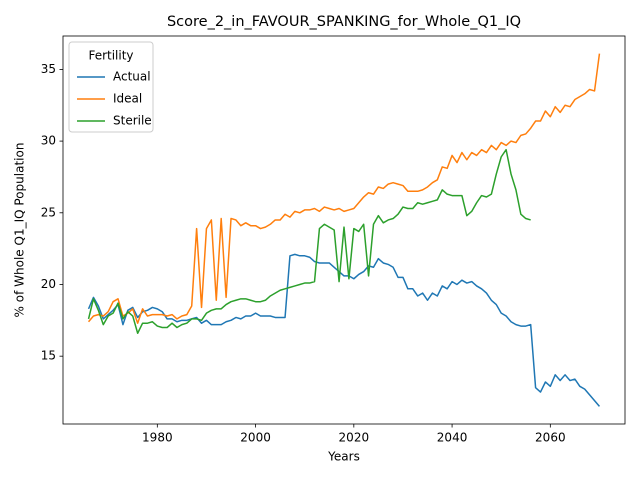 This screenshot has width=640, height=480. What do you see at coordinates (48, 69) in the screenshot?
I see `y-tick-label: 35` at bounding box center [48, 69].